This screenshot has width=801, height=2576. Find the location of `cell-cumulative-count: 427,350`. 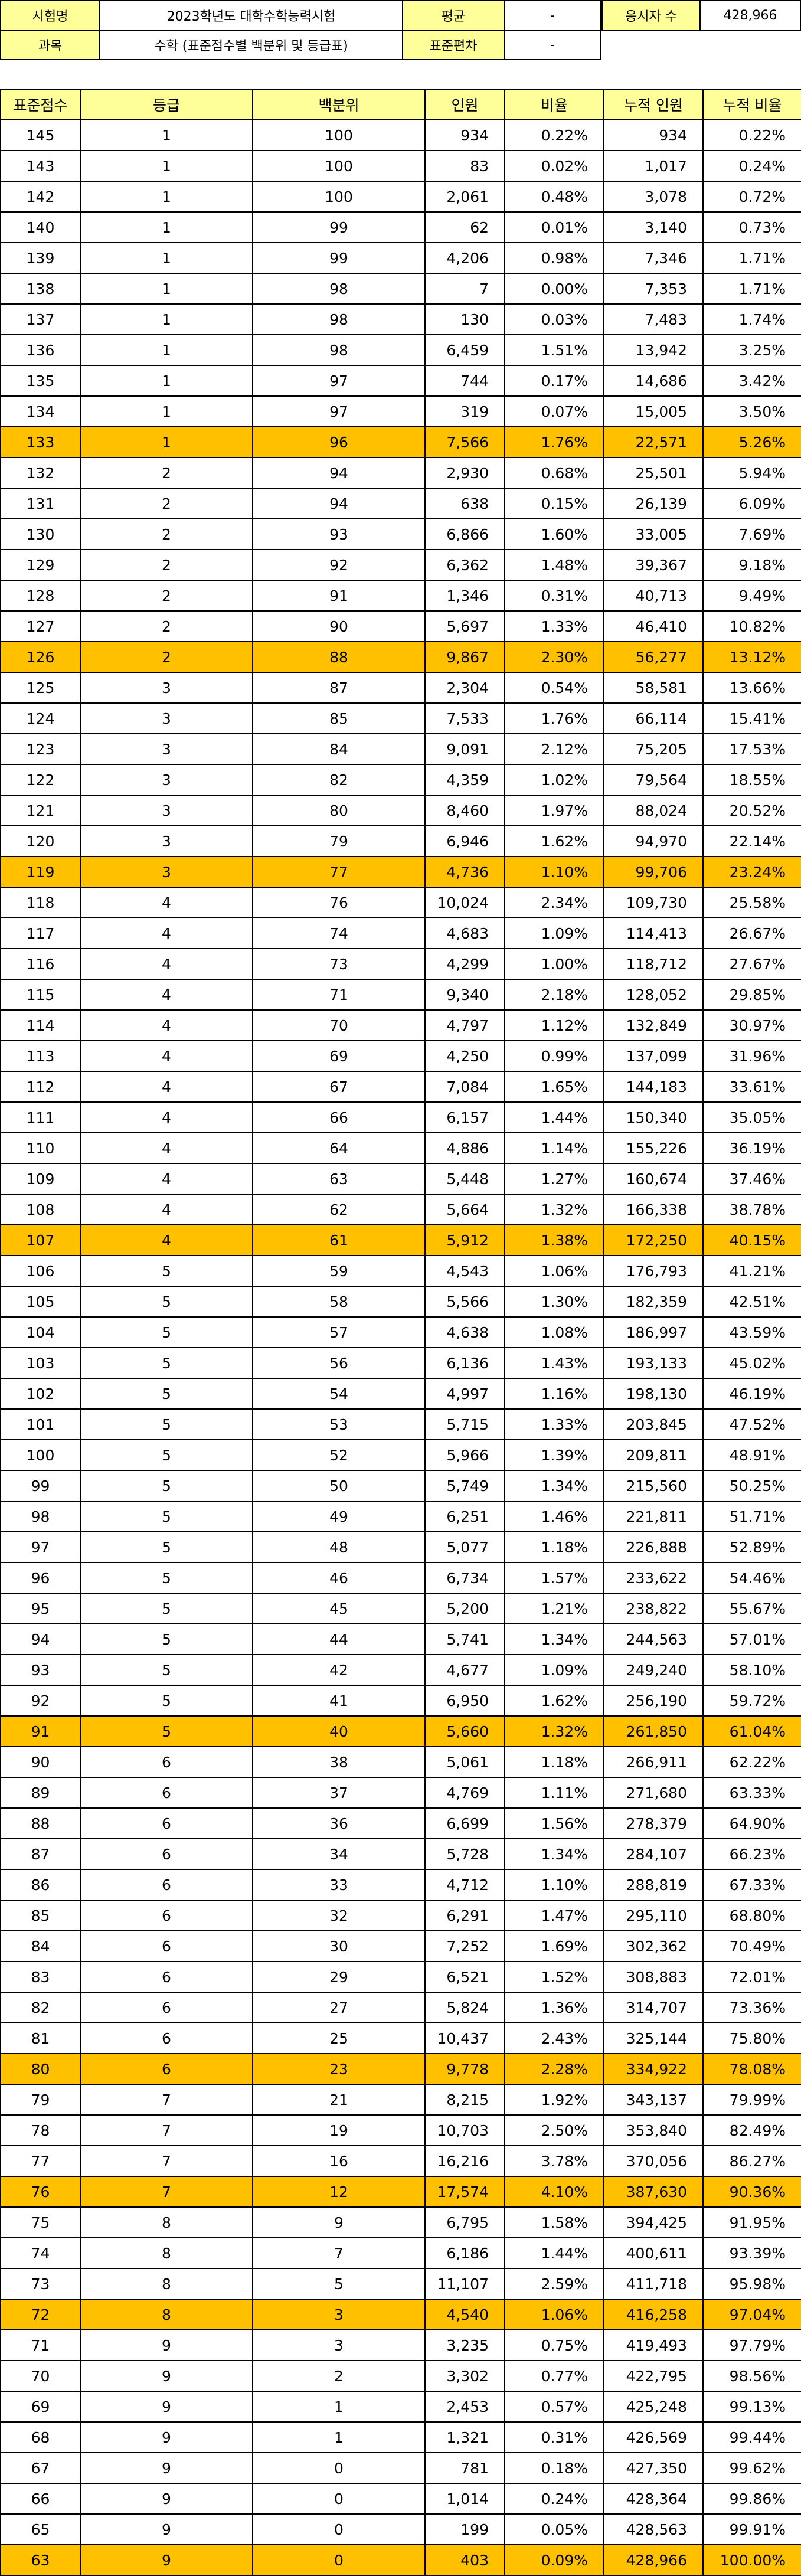

cell-cumulative-count: 427,350 is located at coordinates (653, 2468).